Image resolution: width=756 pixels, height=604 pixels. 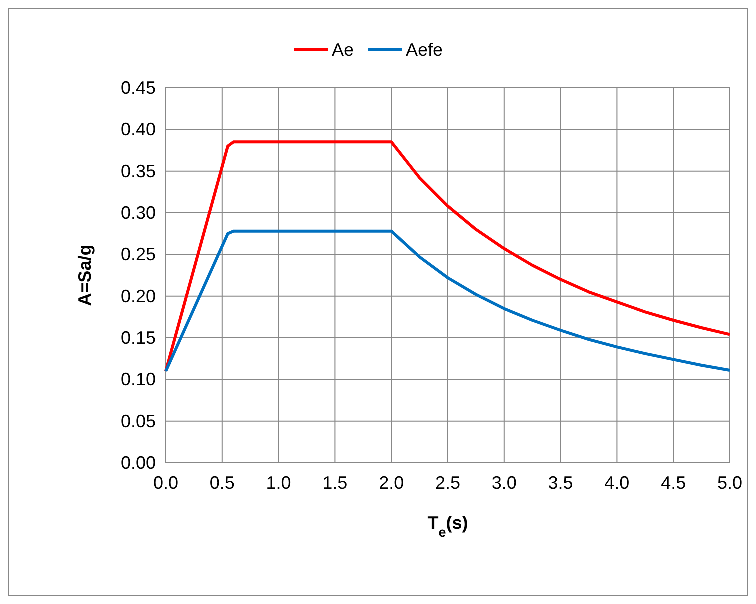 I want to click on x-tick-label: 4.0, so click(x=617, y=483).